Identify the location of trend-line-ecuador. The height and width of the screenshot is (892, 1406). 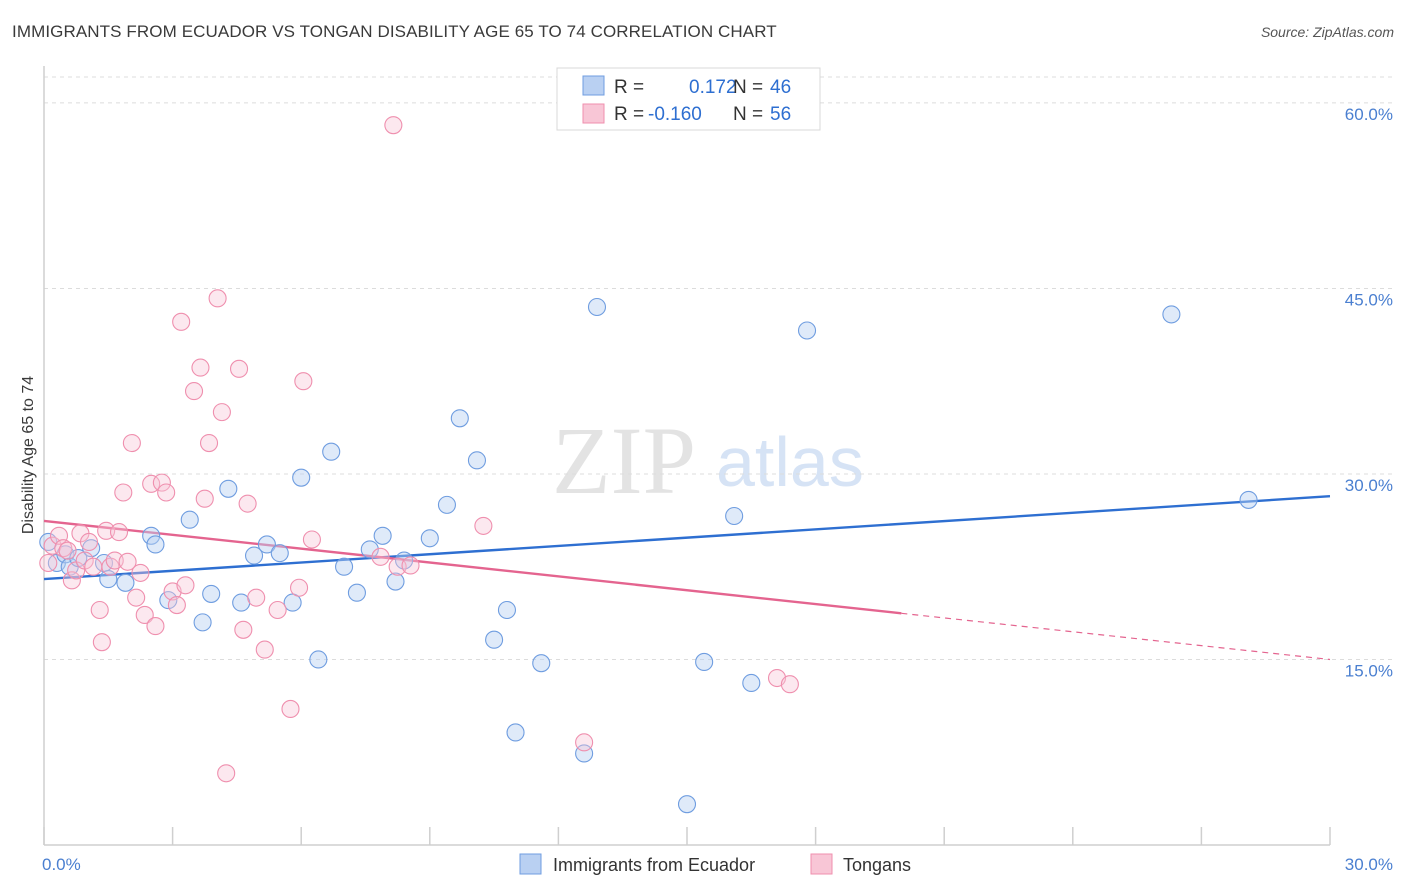
(687, 538).